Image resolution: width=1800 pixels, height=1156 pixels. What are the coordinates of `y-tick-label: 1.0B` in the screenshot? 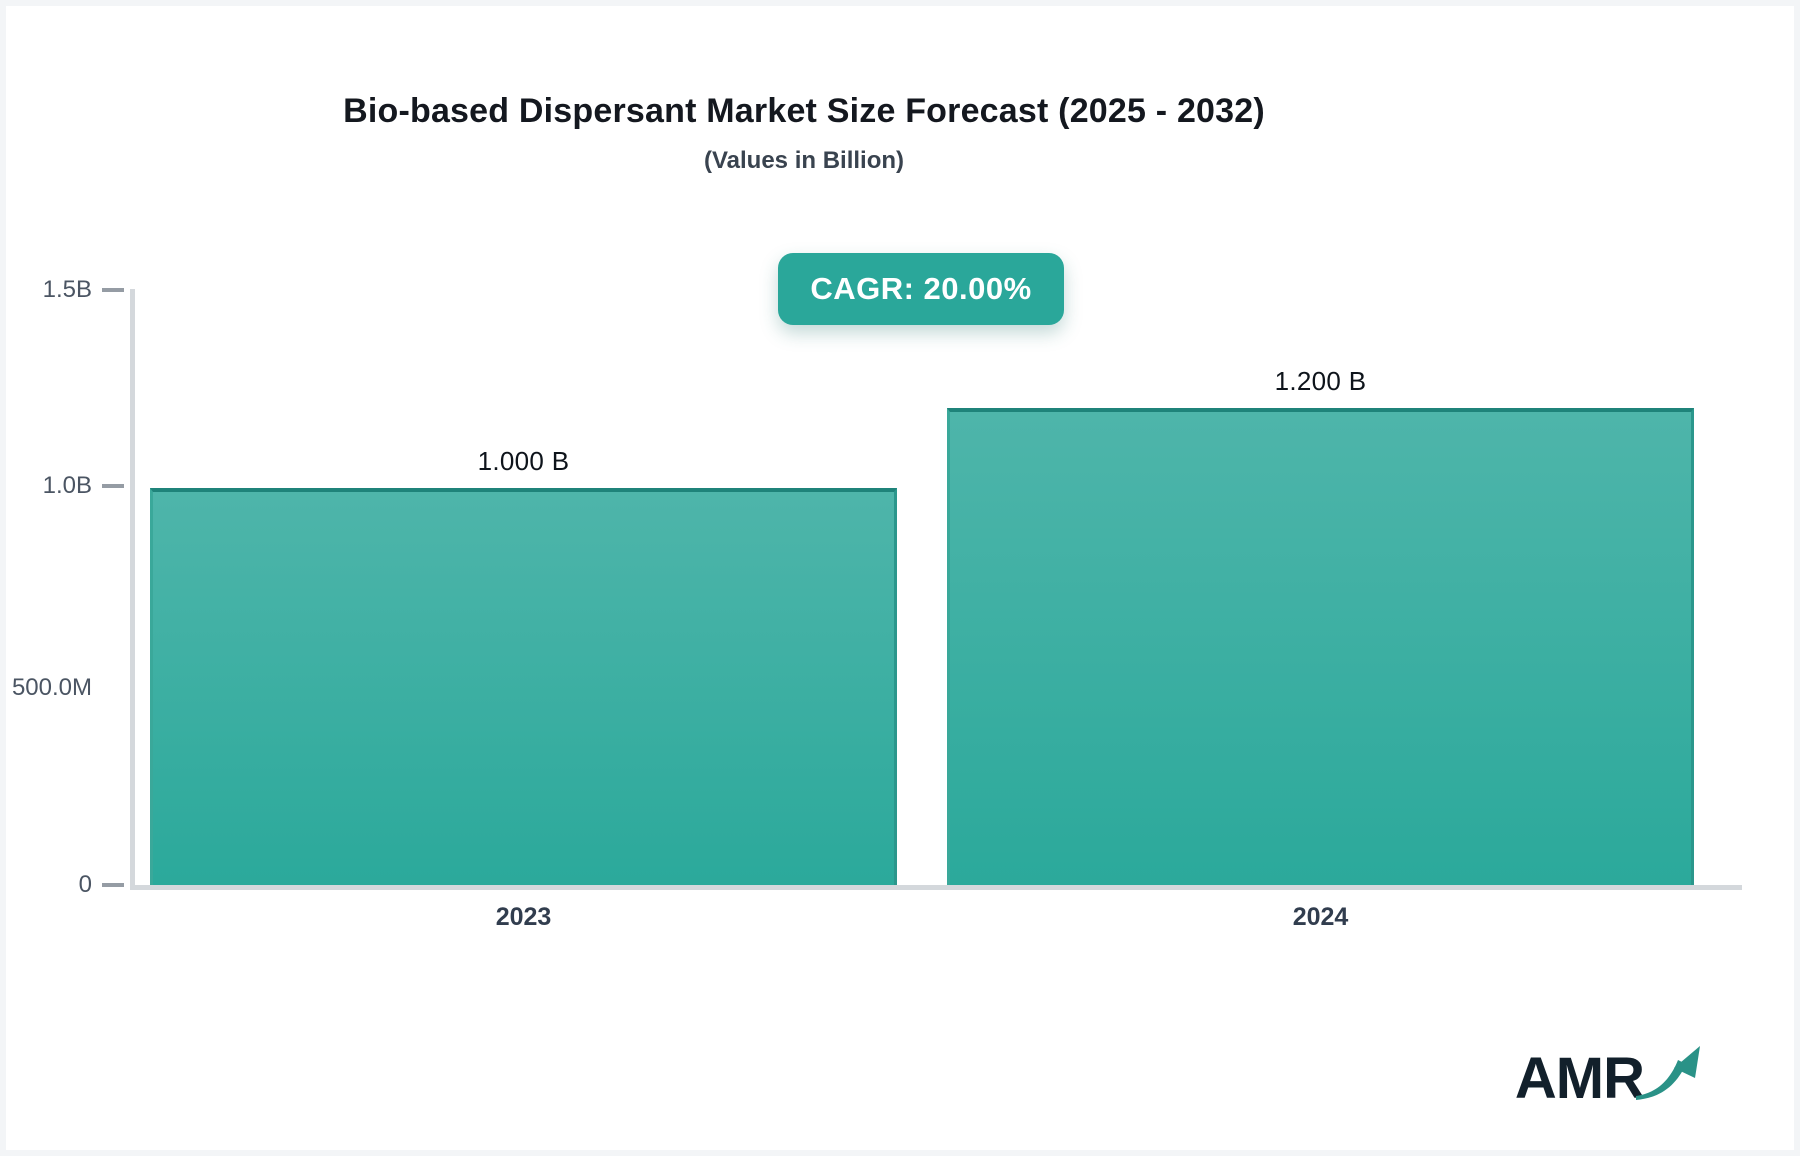 It's located at (67, 485).